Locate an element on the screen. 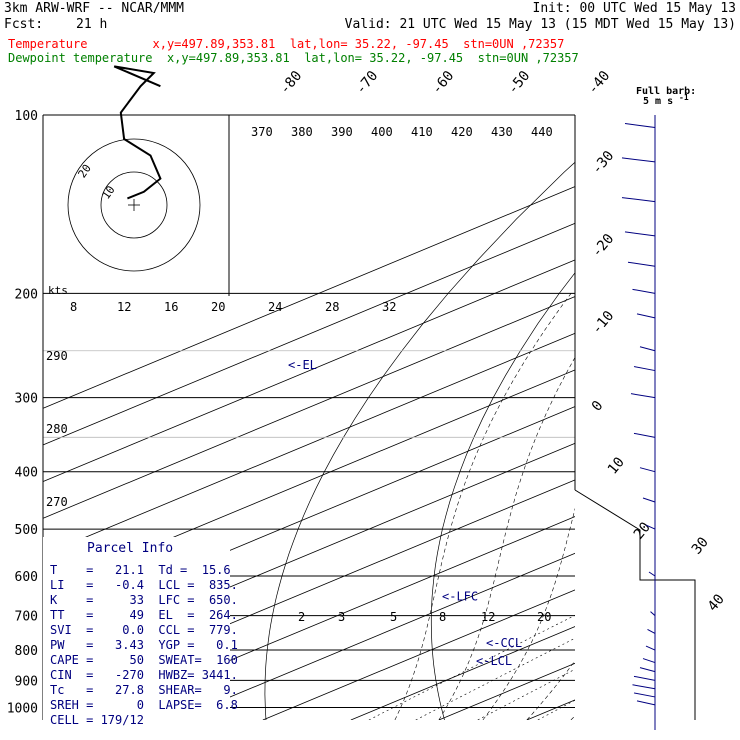  theta-e-label: 400 is located at coordinates (382, 132).